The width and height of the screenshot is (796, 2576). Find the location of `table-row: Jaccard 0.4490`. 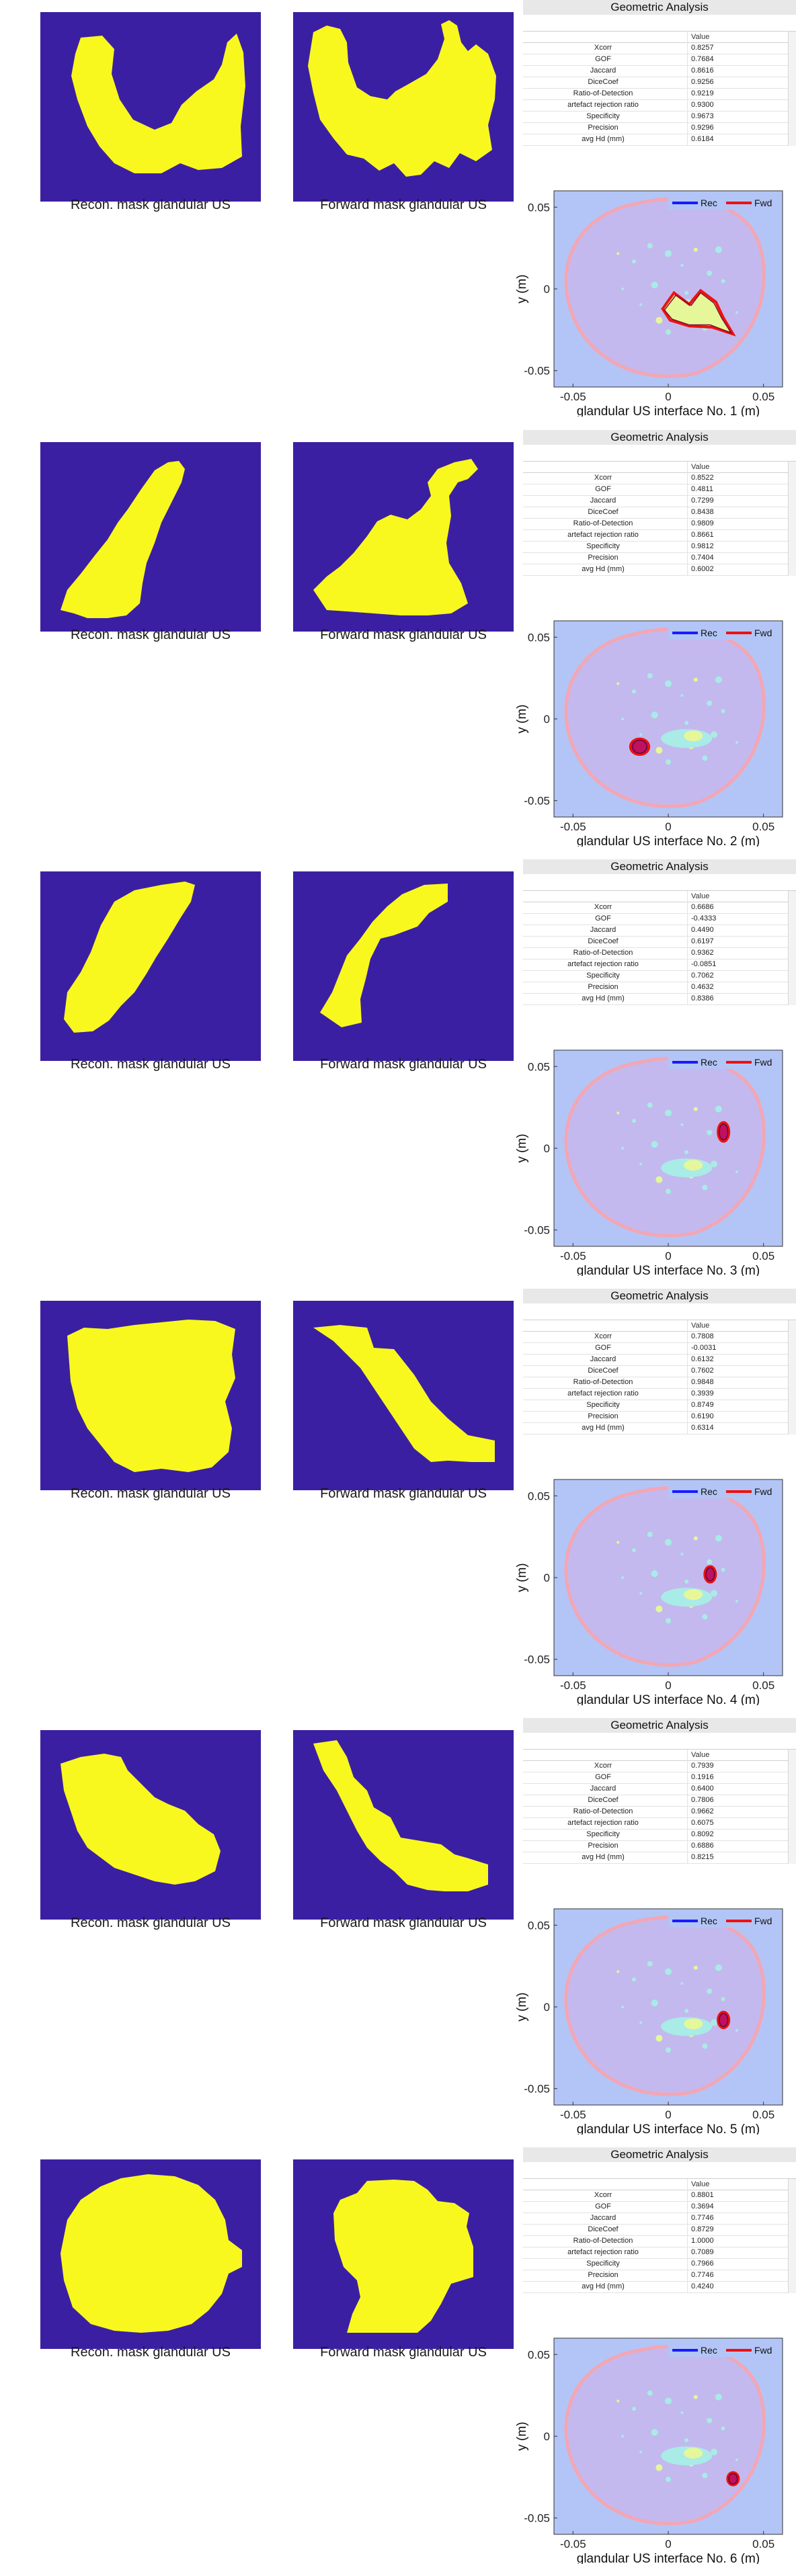

table-row: Jaccard 0.4490 is located at coordinates (659, 931).